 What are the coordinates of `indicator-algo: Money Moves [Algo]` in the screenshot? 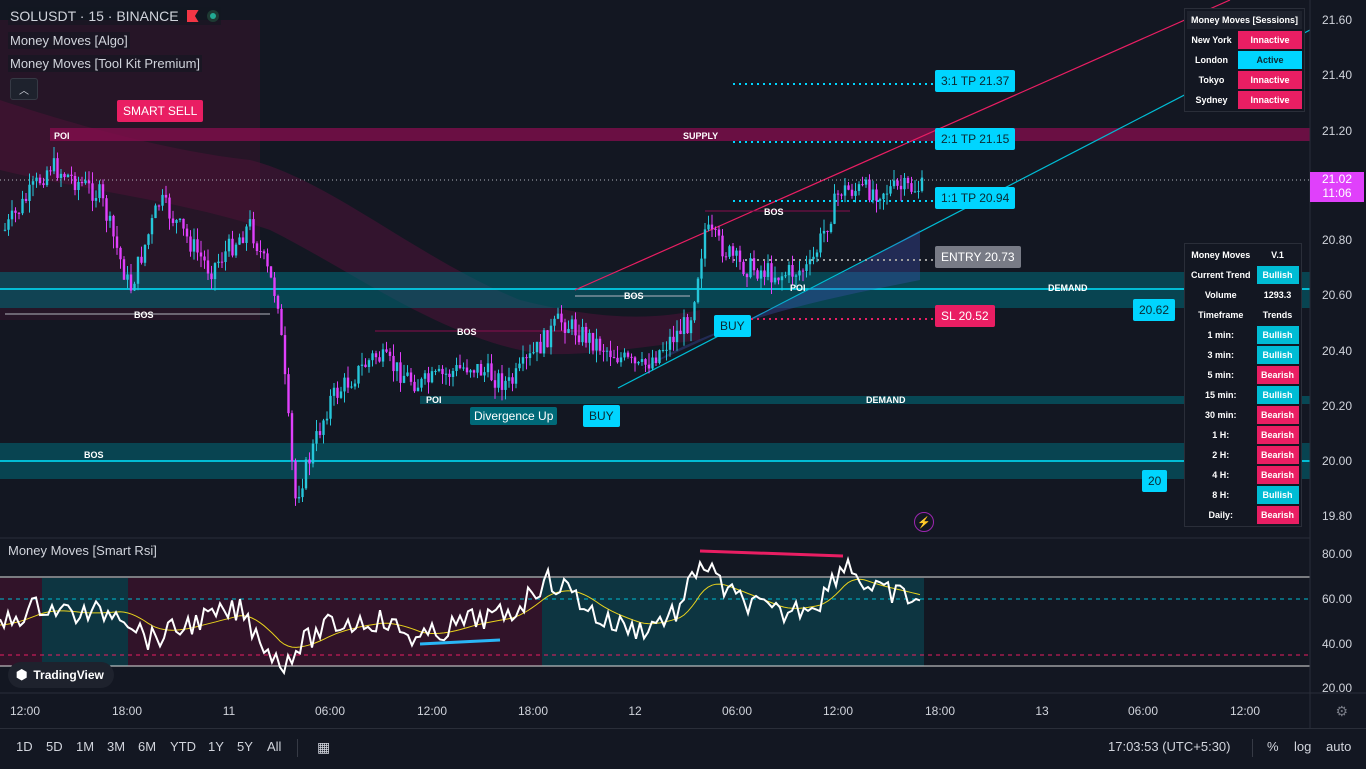 It's located at (69, 40).